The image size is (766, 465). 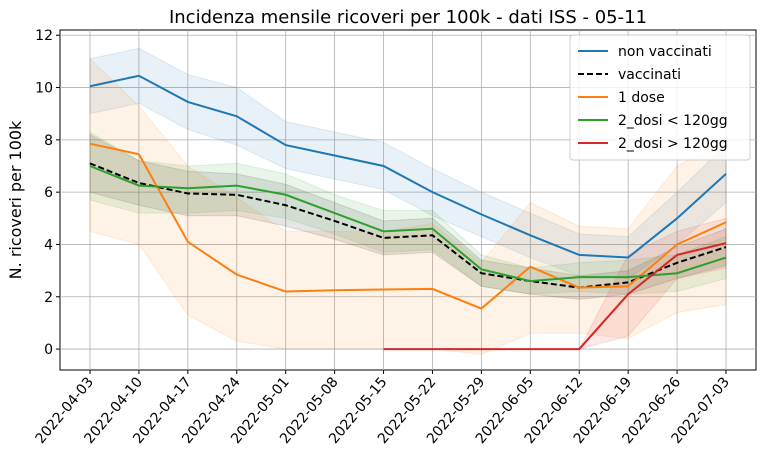 I want to click on y-tick-label: 6, so click(x=48, y=193).